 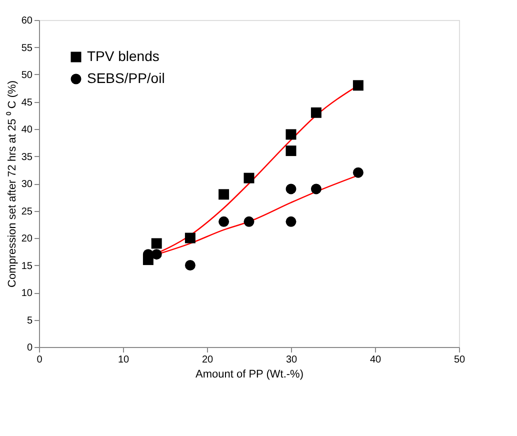 What do you see at coordinates (11, 184) in the screenshot?
I see `y-axis-title: Compression set after 72 hrs at 25 ⁰ C (%)` at bounding box center [11, 184].